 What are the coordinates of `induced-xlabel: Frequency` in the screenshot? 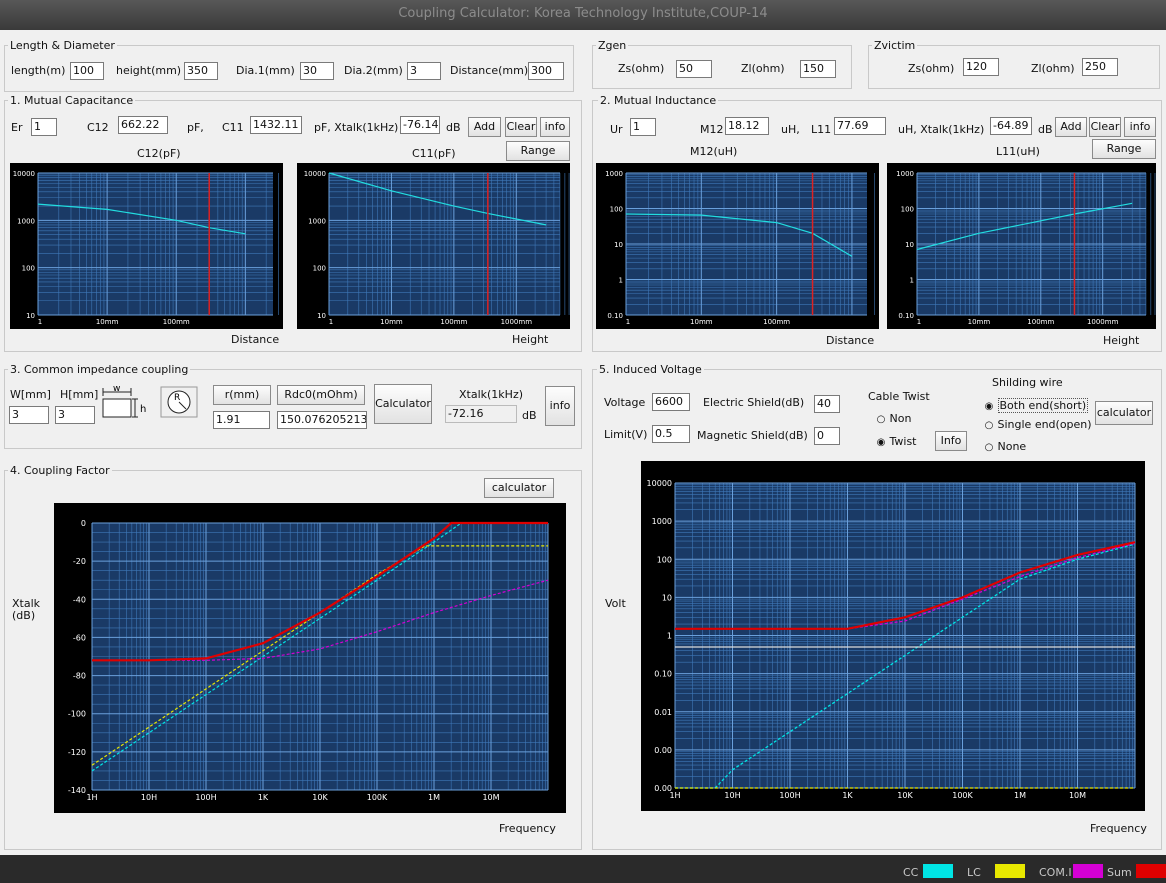 It's located at (1118, 828).